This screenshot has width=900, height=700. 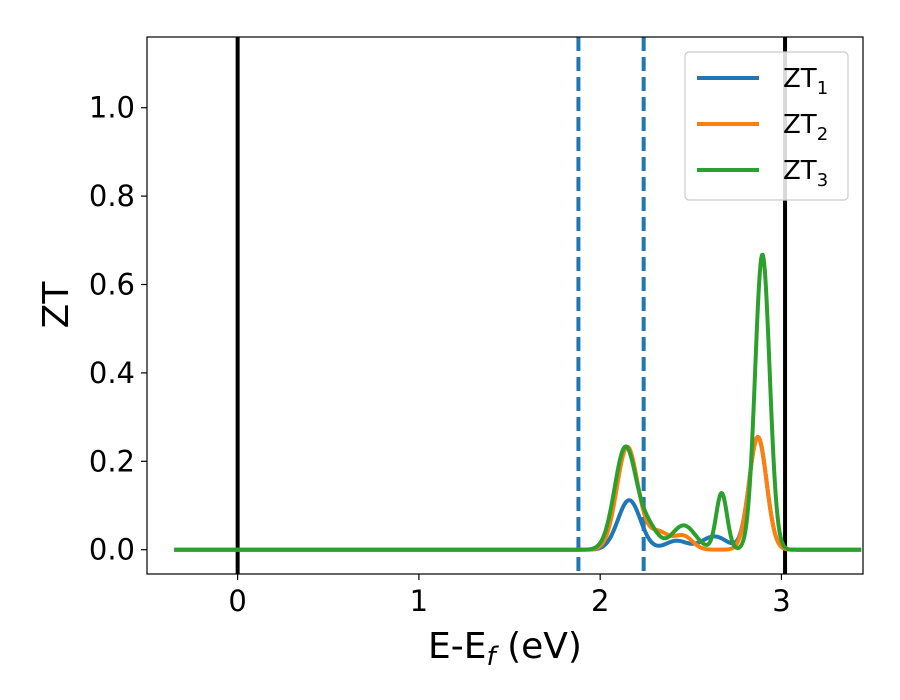 What do you see at coordinates (781, 601) in the screenshot?
I see `x-tick-label-3: 3` at bounding box center [781, 601].